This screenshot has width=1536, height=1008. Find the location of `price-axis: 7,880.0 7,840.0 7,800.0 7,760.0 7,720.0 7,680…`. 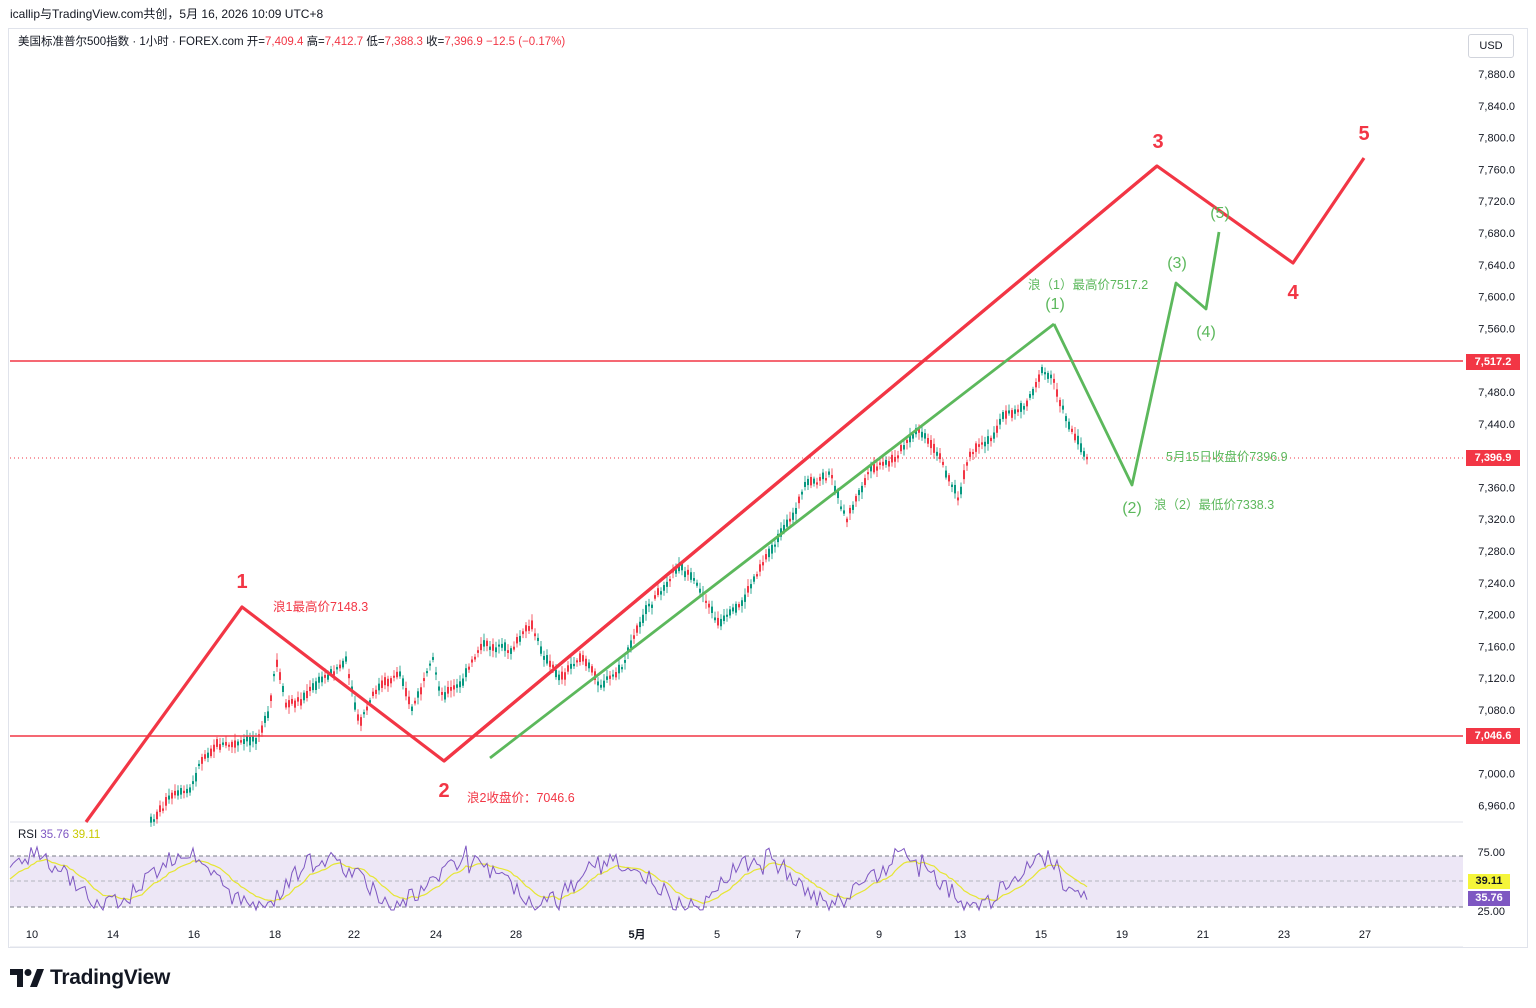

price-axis: 7,880.0 7,840.0 7,800.0 7,760.0 7,720.0 7,680… is located at coordinates (1496, 440).